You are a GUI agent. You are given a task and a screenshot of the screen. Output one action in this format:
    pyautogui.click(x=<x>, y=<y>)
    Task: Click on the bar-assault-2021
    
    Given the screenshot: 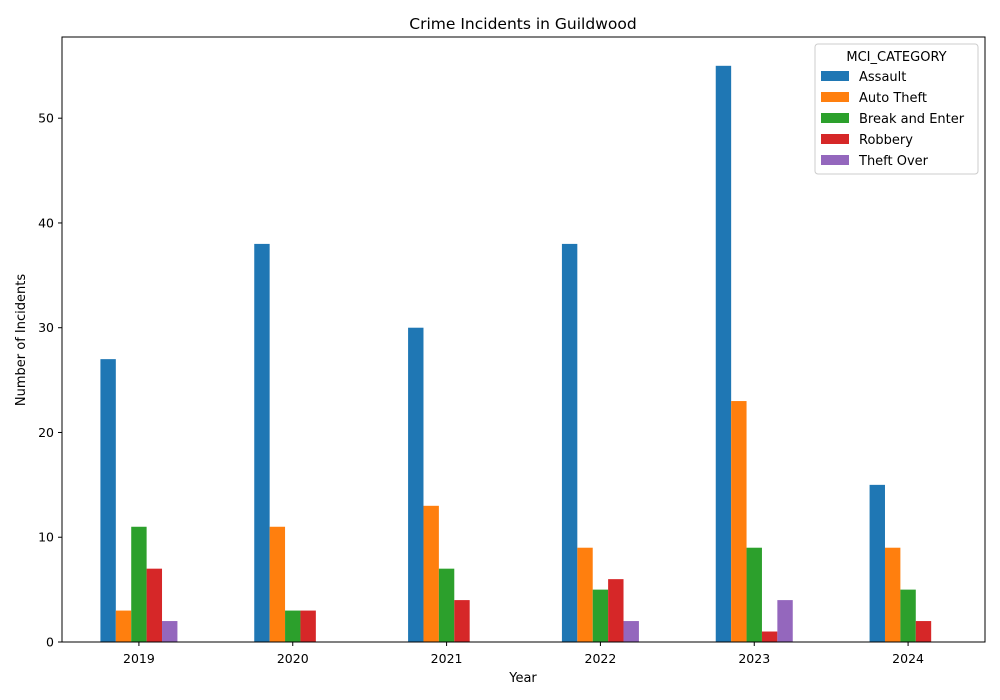 What is the action you would take?
    pyautogui.click(x=416, y=484)
    